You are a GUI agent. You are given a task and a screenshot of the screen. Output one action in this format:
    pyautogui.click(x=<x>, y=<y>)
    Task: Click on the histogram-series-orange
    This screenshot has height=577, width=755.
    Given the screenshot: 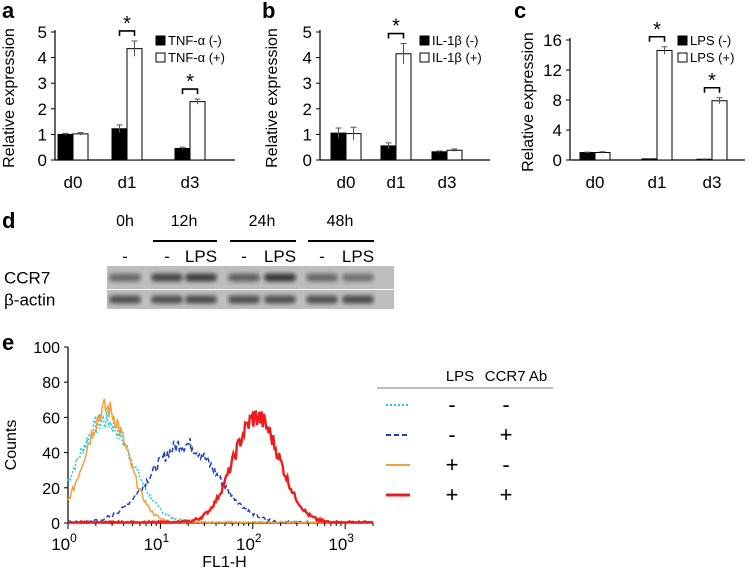 What is the action you would take?
    pyautogui.click(x=220, y=461)
    